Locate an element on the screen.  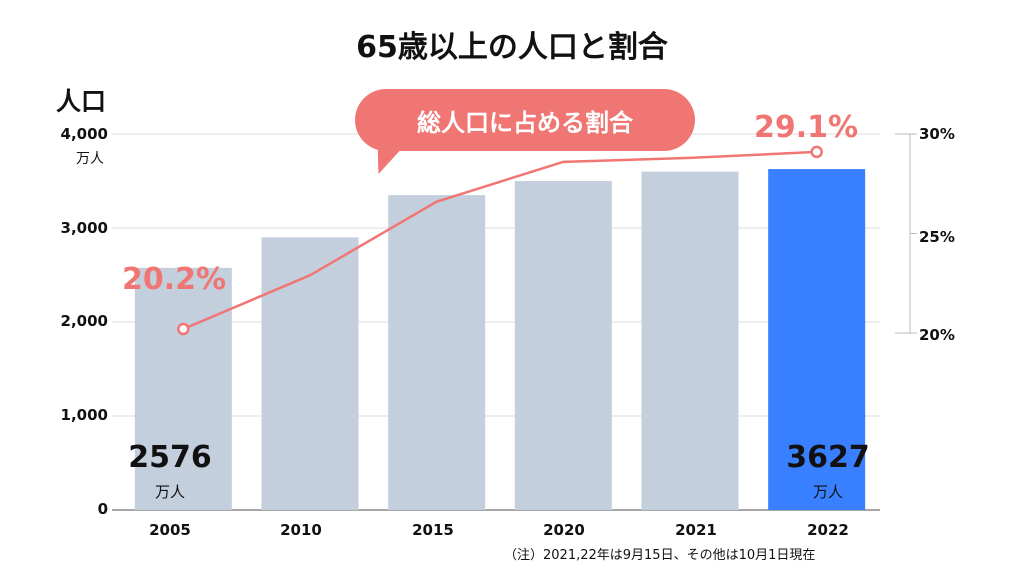
legend-callout is located at coordinates (525, 120).